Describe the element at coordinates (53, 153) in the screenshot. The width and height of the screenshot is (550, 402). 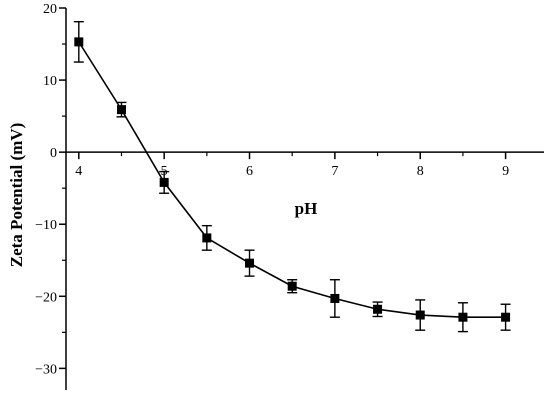
I see `y-tick-label: 0` at that location.